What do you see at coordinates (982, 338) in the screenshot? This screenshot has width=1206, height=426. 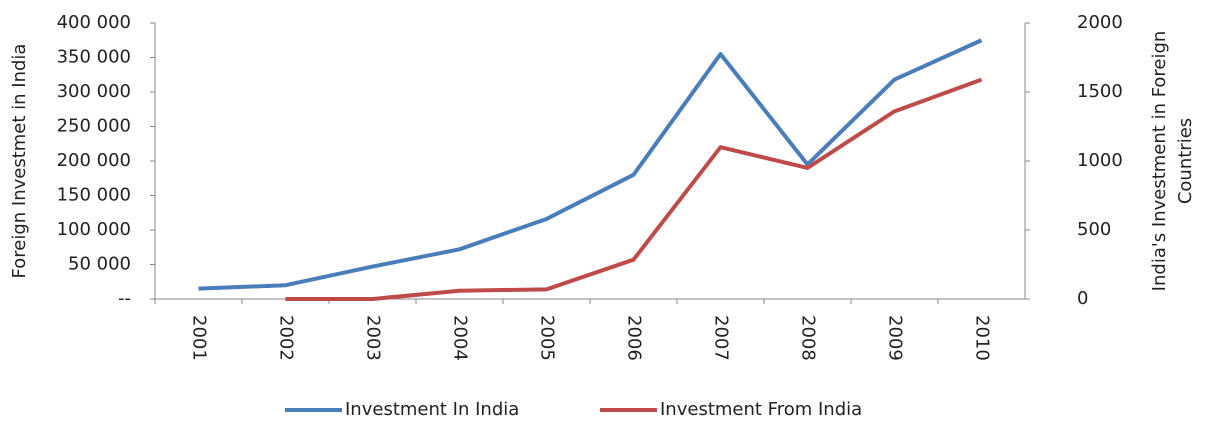 I see `x-tick-label: 2010` at bounding box center [982, 338].